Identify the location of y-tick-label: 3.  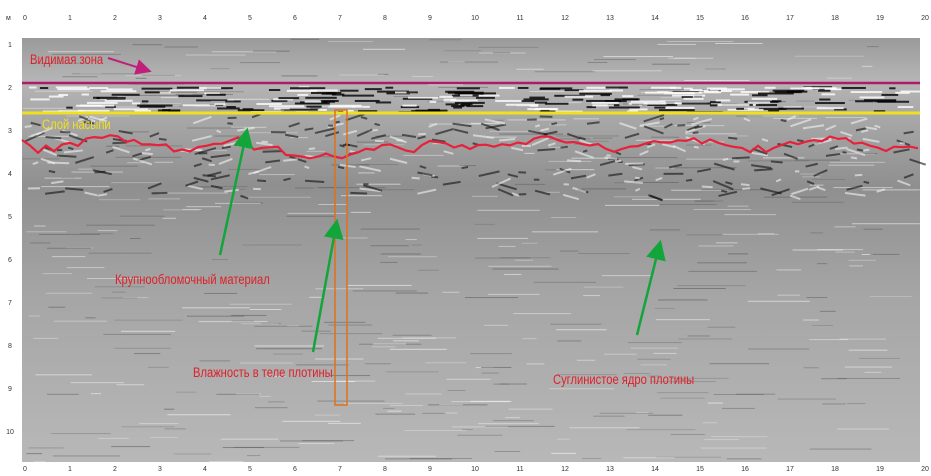
(10, 131).